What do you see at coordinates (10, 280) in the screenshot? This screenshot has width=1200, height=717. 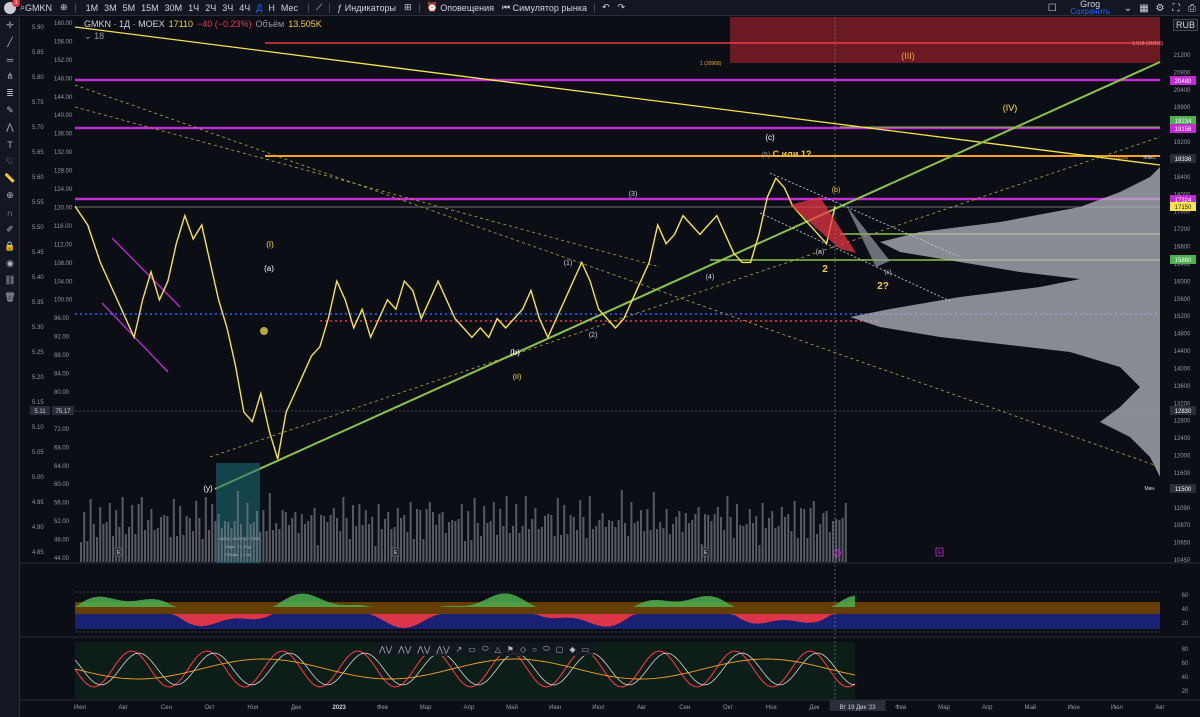 I see `link-icon: ⛓` at bounding box center [10, 280].